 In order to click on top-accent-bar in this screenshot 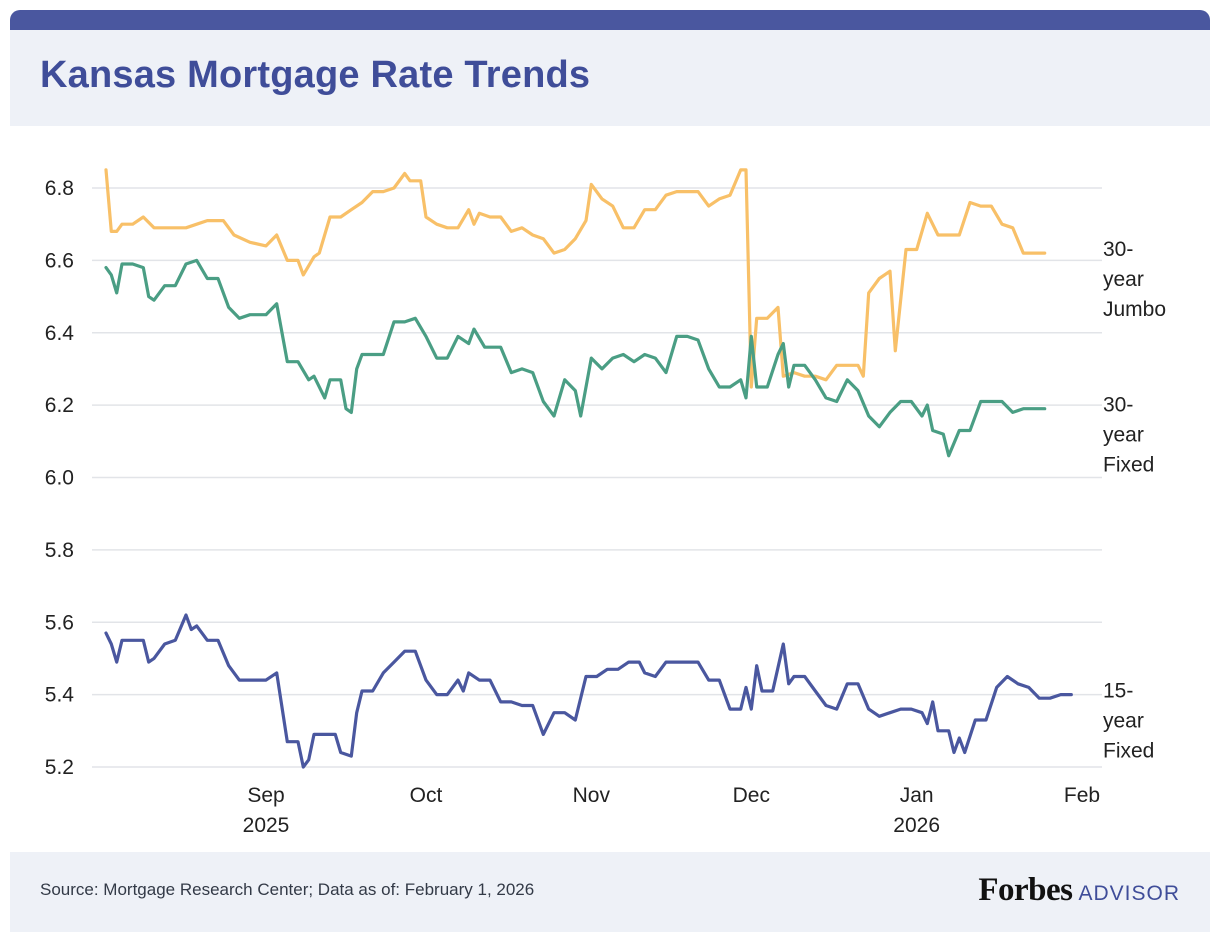, I will do `click(610, 20)`.